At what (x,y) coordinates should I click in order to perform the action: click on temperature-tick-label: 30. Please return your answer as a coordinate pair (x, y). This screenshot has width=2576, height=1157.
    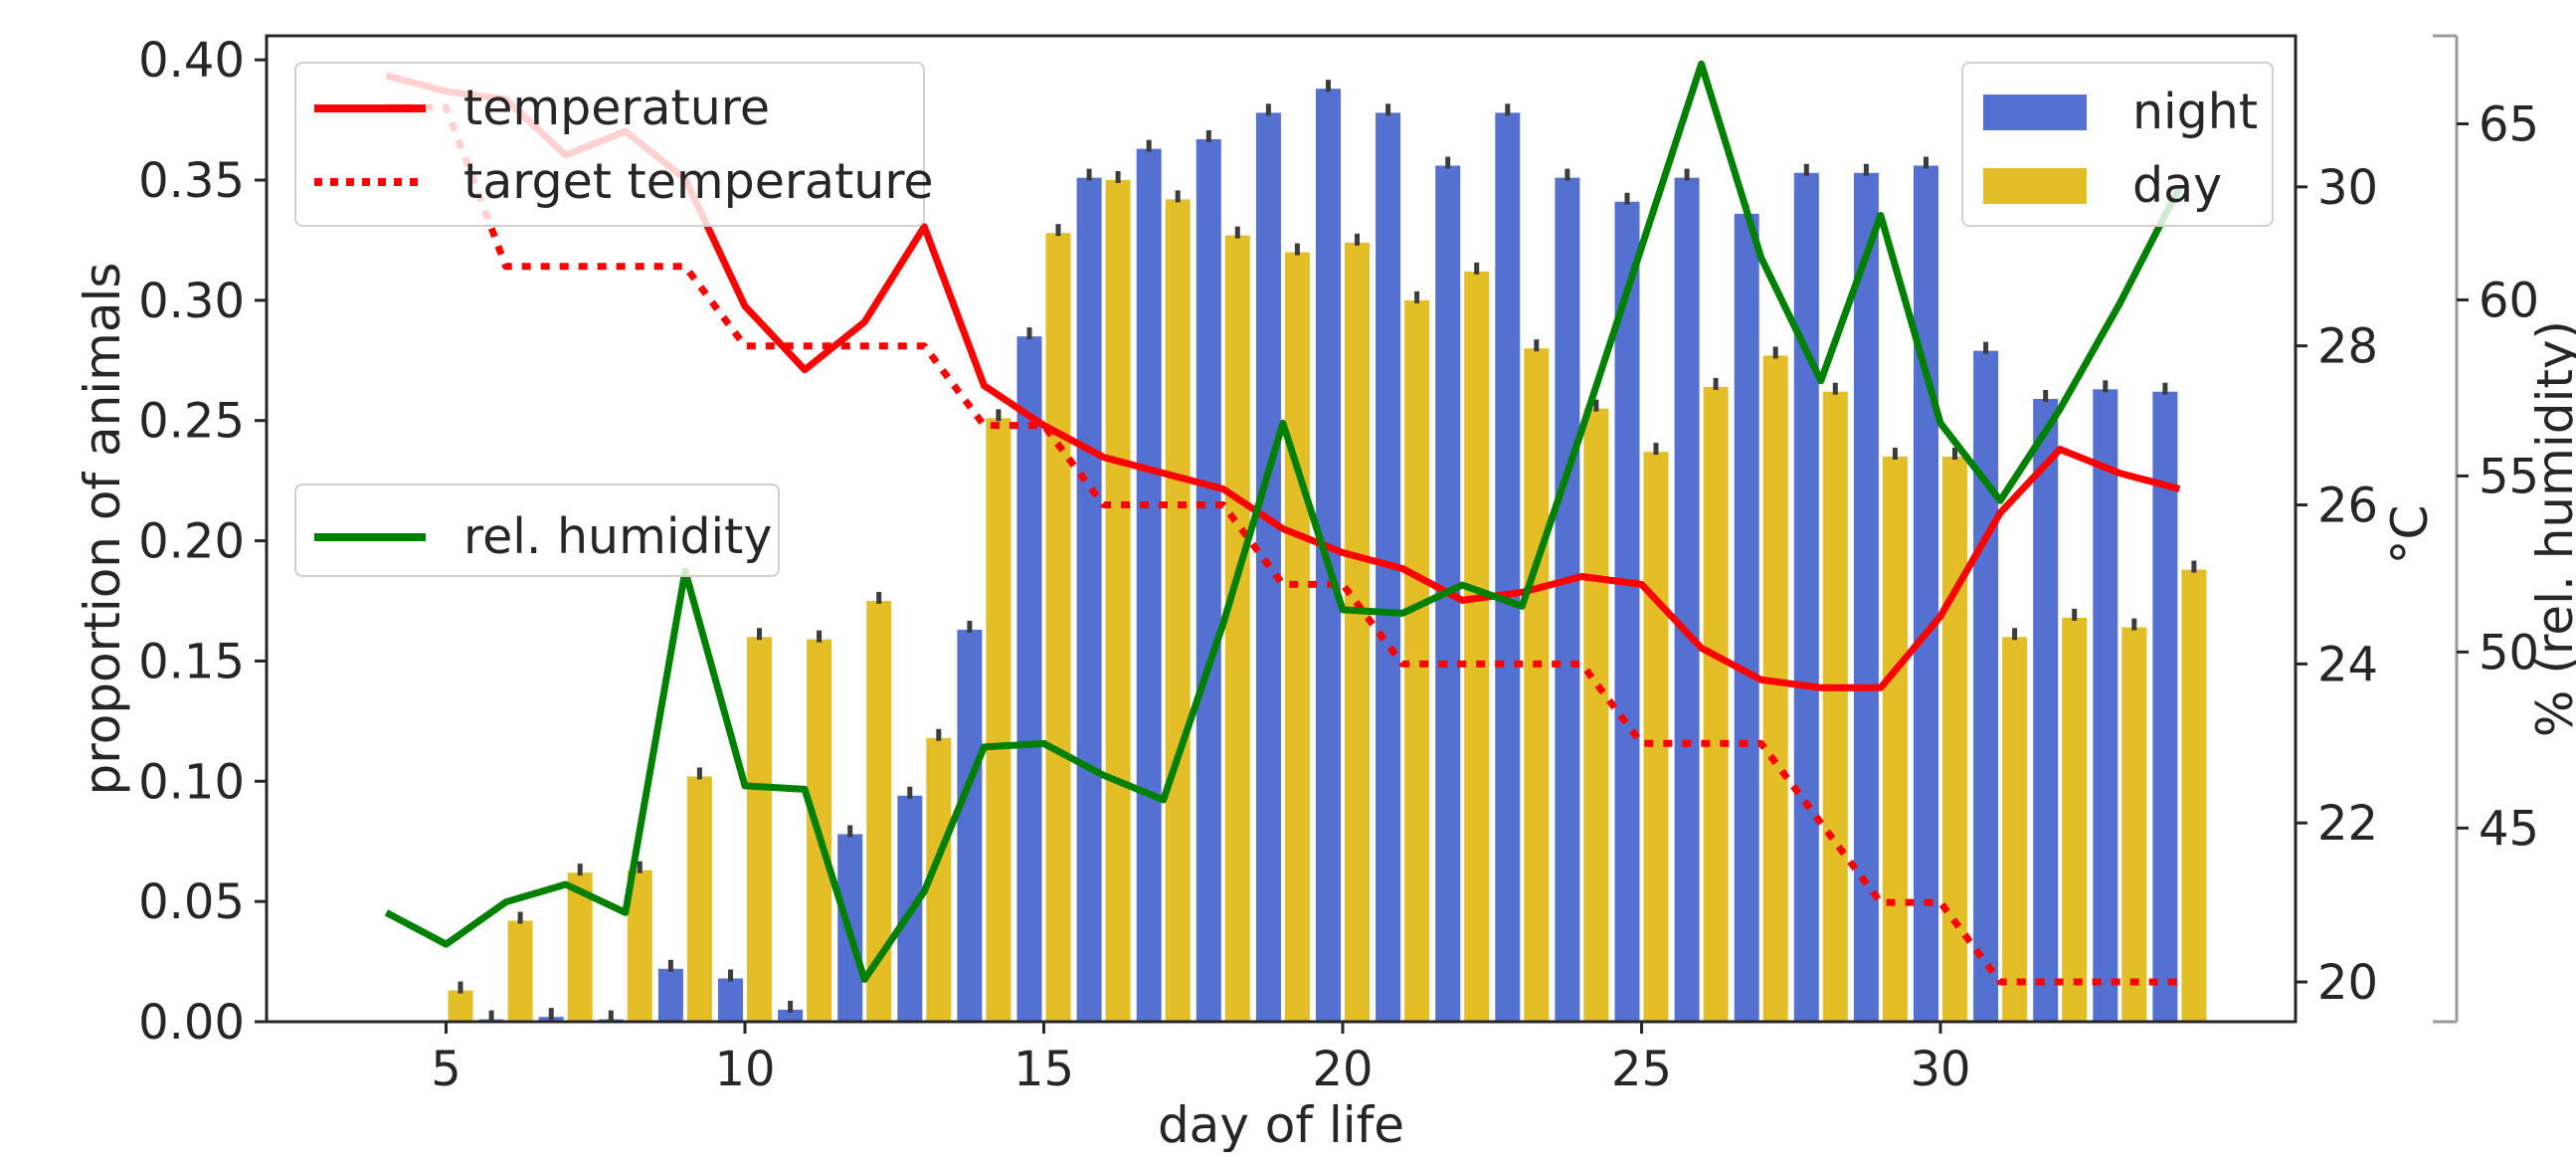
    Looking at the image, I should click on (2347, 188).